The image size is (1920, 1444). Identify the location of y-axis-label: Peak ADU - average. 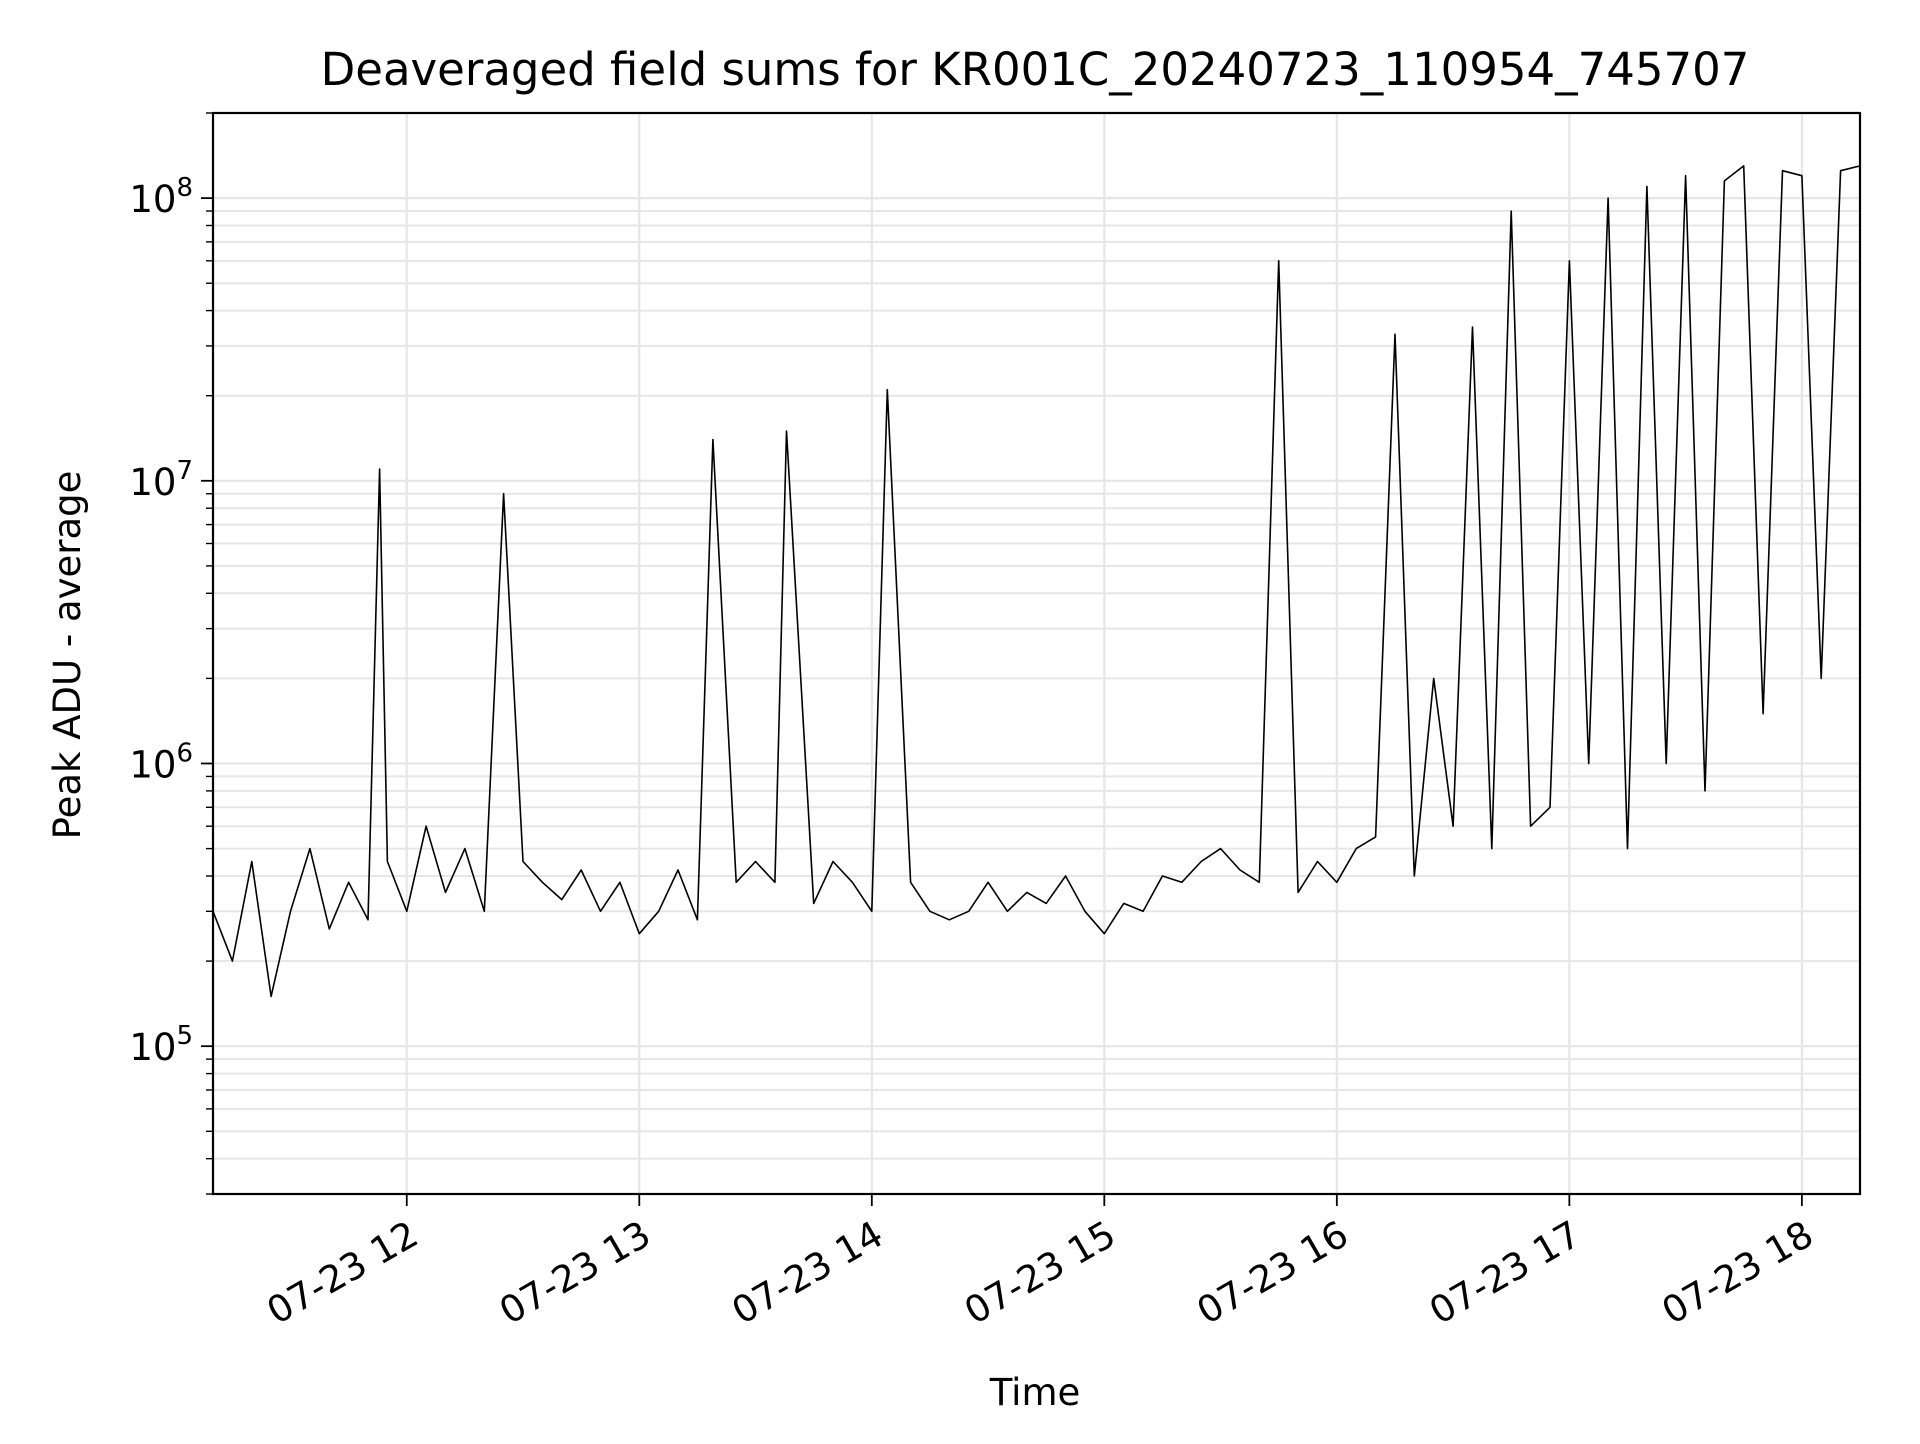
(67, 655).